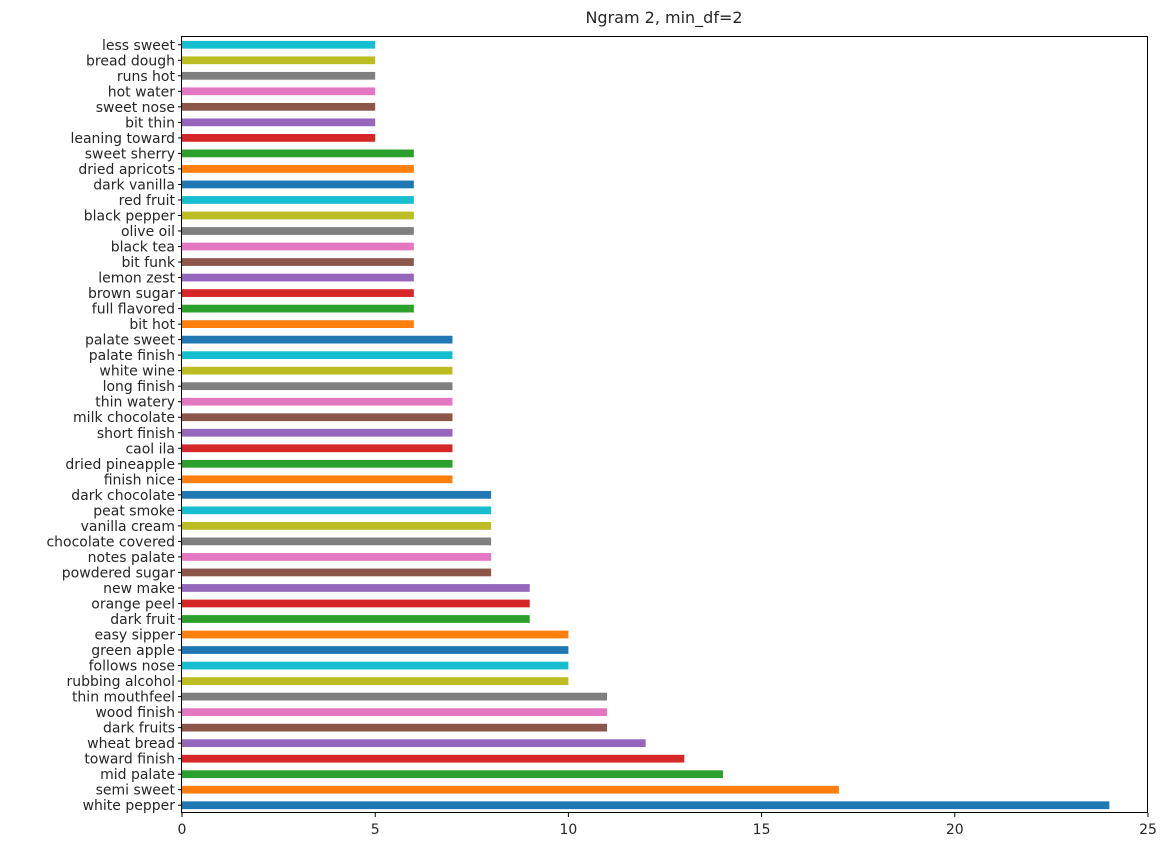 The image size is (1166, 848). I want to click on y-tick-label: orange peel, so click(133, 604).